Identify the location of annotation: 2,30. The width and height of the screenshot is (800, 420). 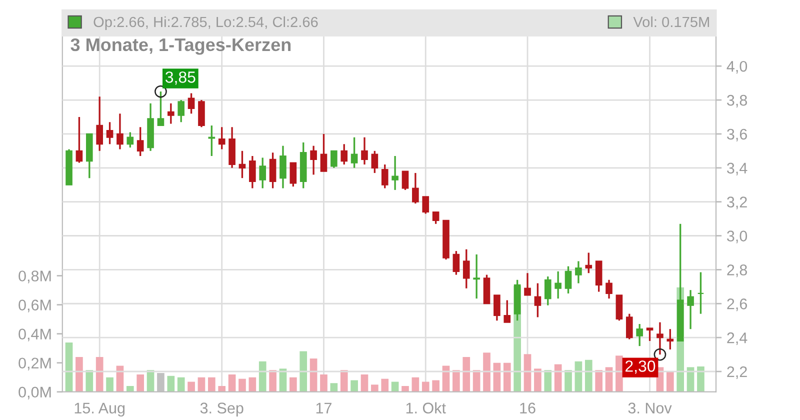
(641, 367).